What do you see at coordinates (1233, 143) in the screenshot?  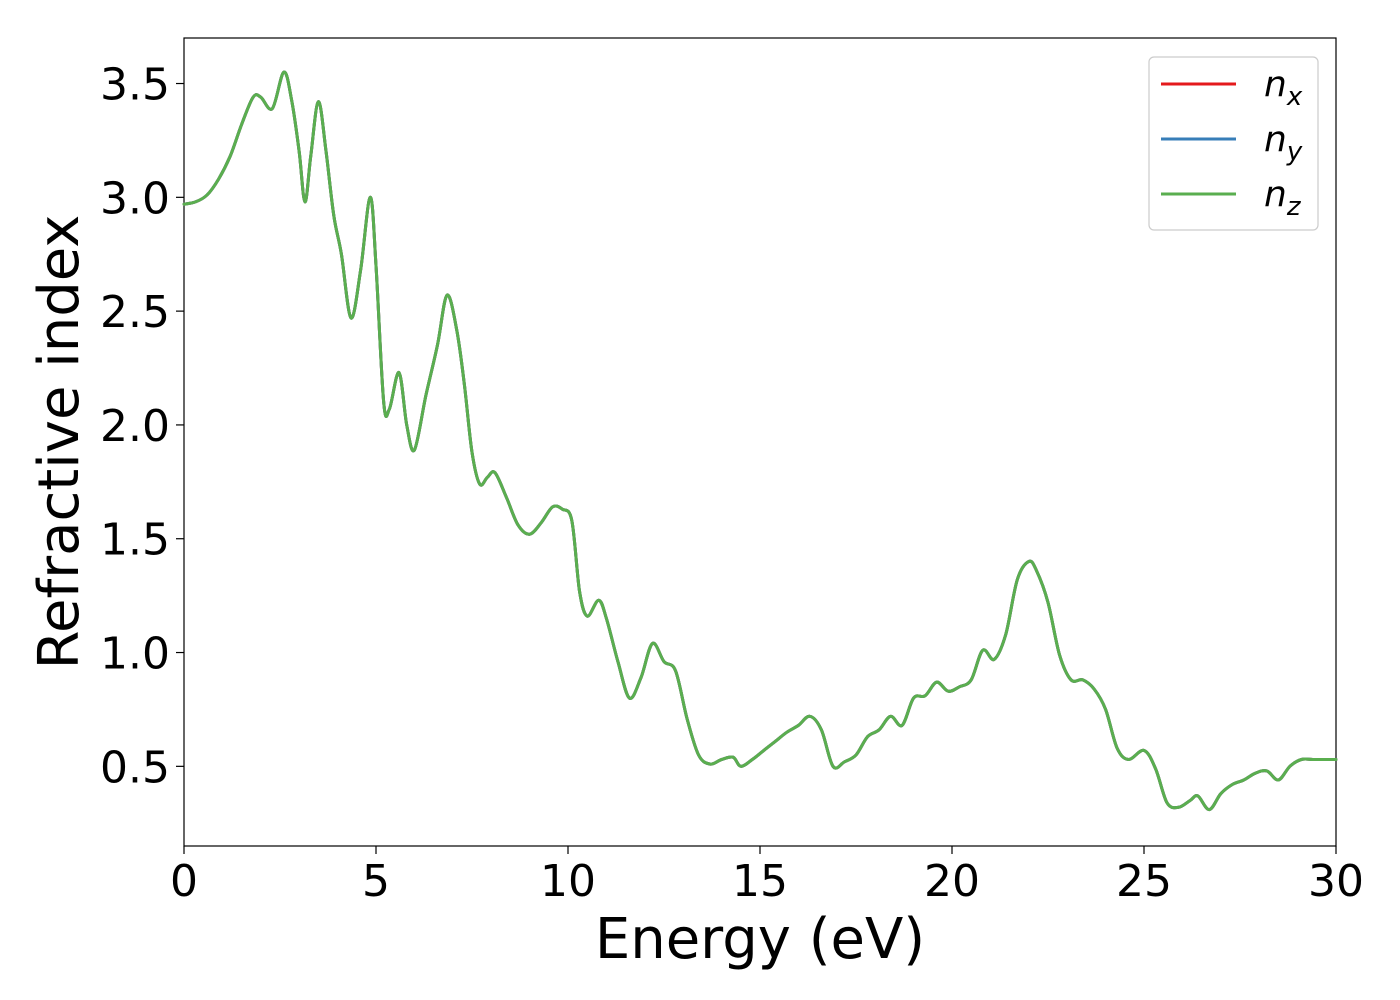 I see `legend-box` at bounding box center [1233, 143].